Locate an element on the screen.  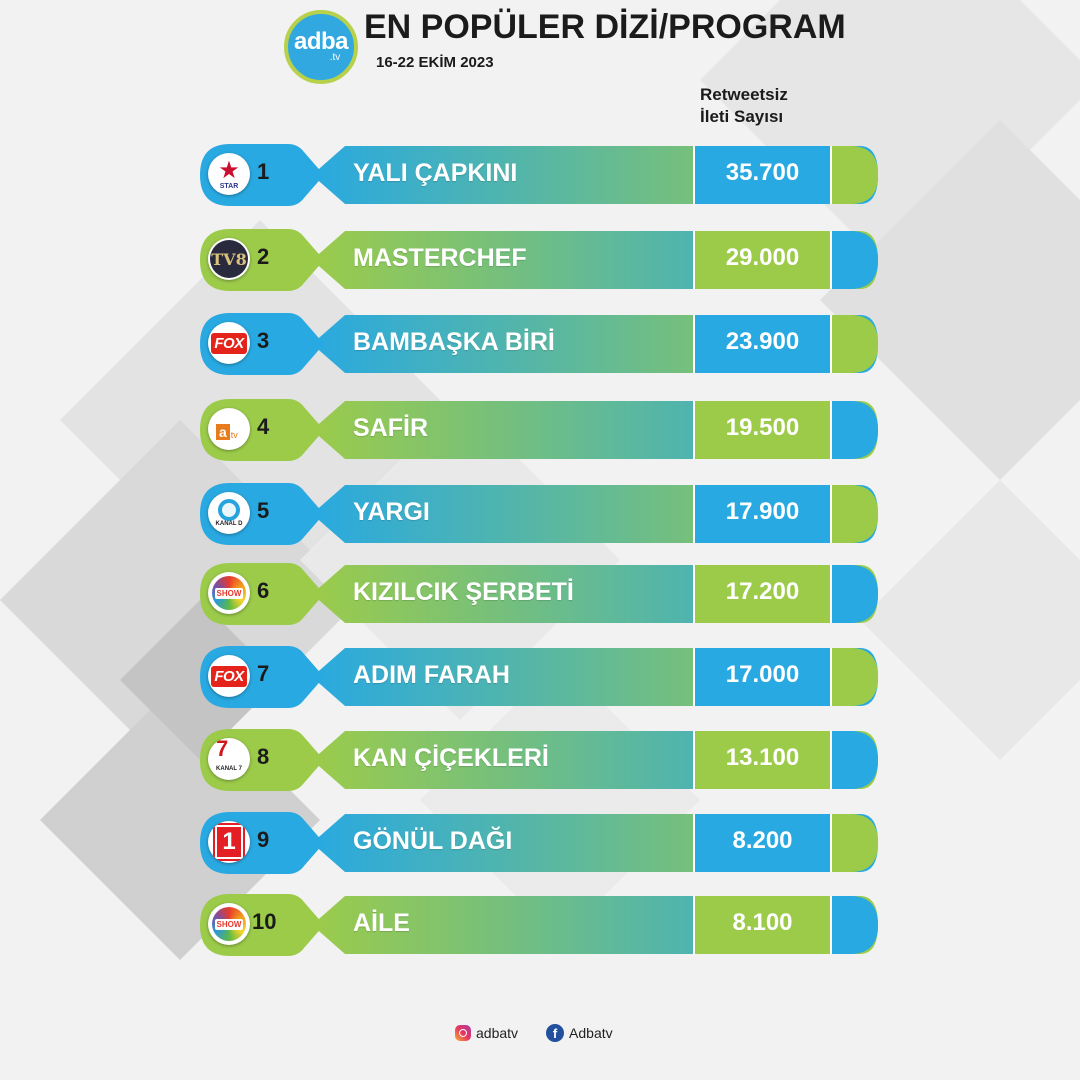
ranking-row: FOX 3 BAMBAŞKA BİRİ 23.900 is located at coordinates (545, 344).